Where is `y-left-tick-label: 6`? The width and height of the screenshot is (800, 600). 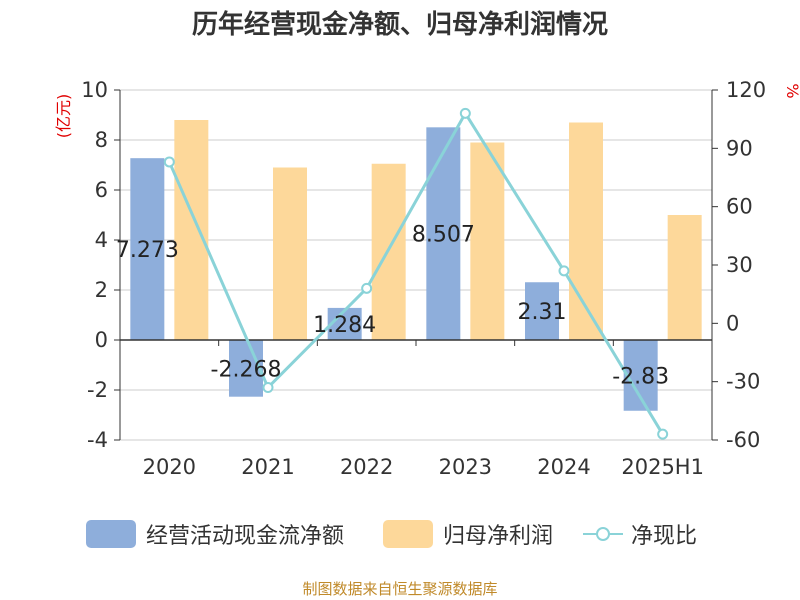
y-left-tick-label: 6 is located at coordinates (101, 190).